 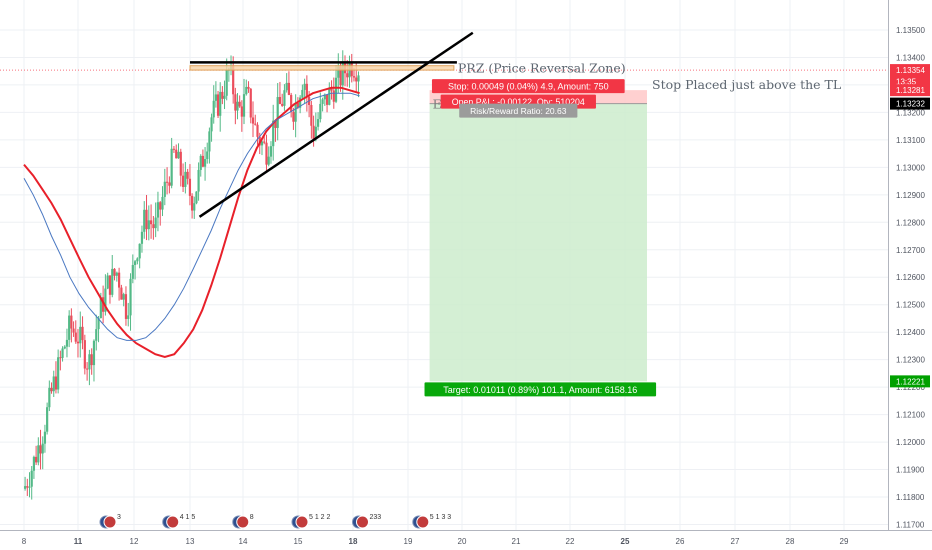 What do you see at coordinates (336, 124) in the screenshot?
I see `trend-line` at bounding box center [336, 124].